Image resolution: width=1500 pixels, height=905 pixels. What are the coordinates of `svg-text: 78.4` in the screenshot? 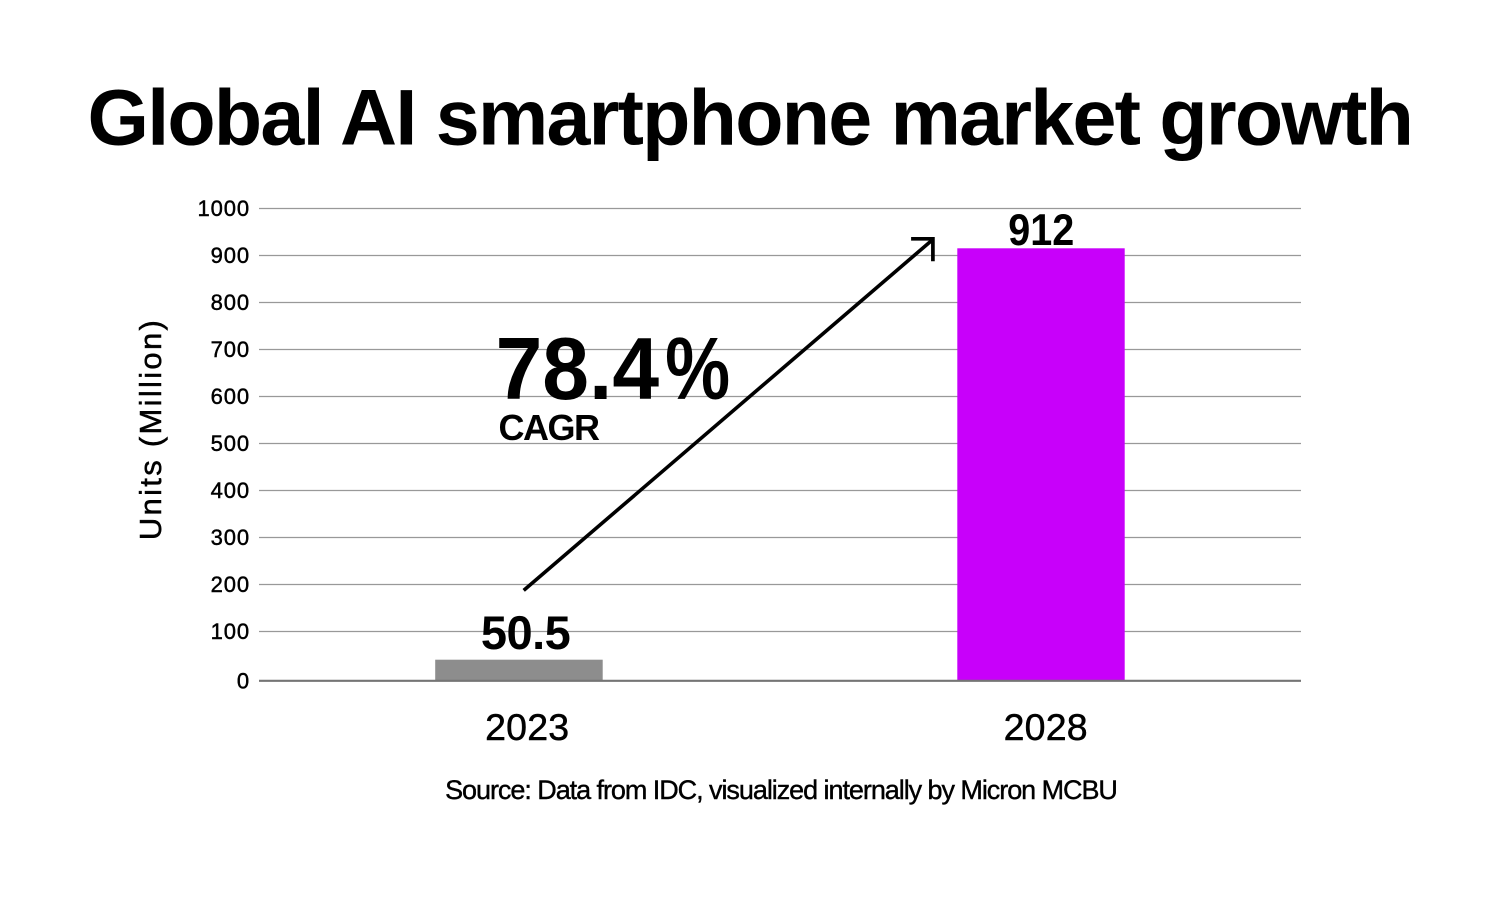 It's located at (578, 368).